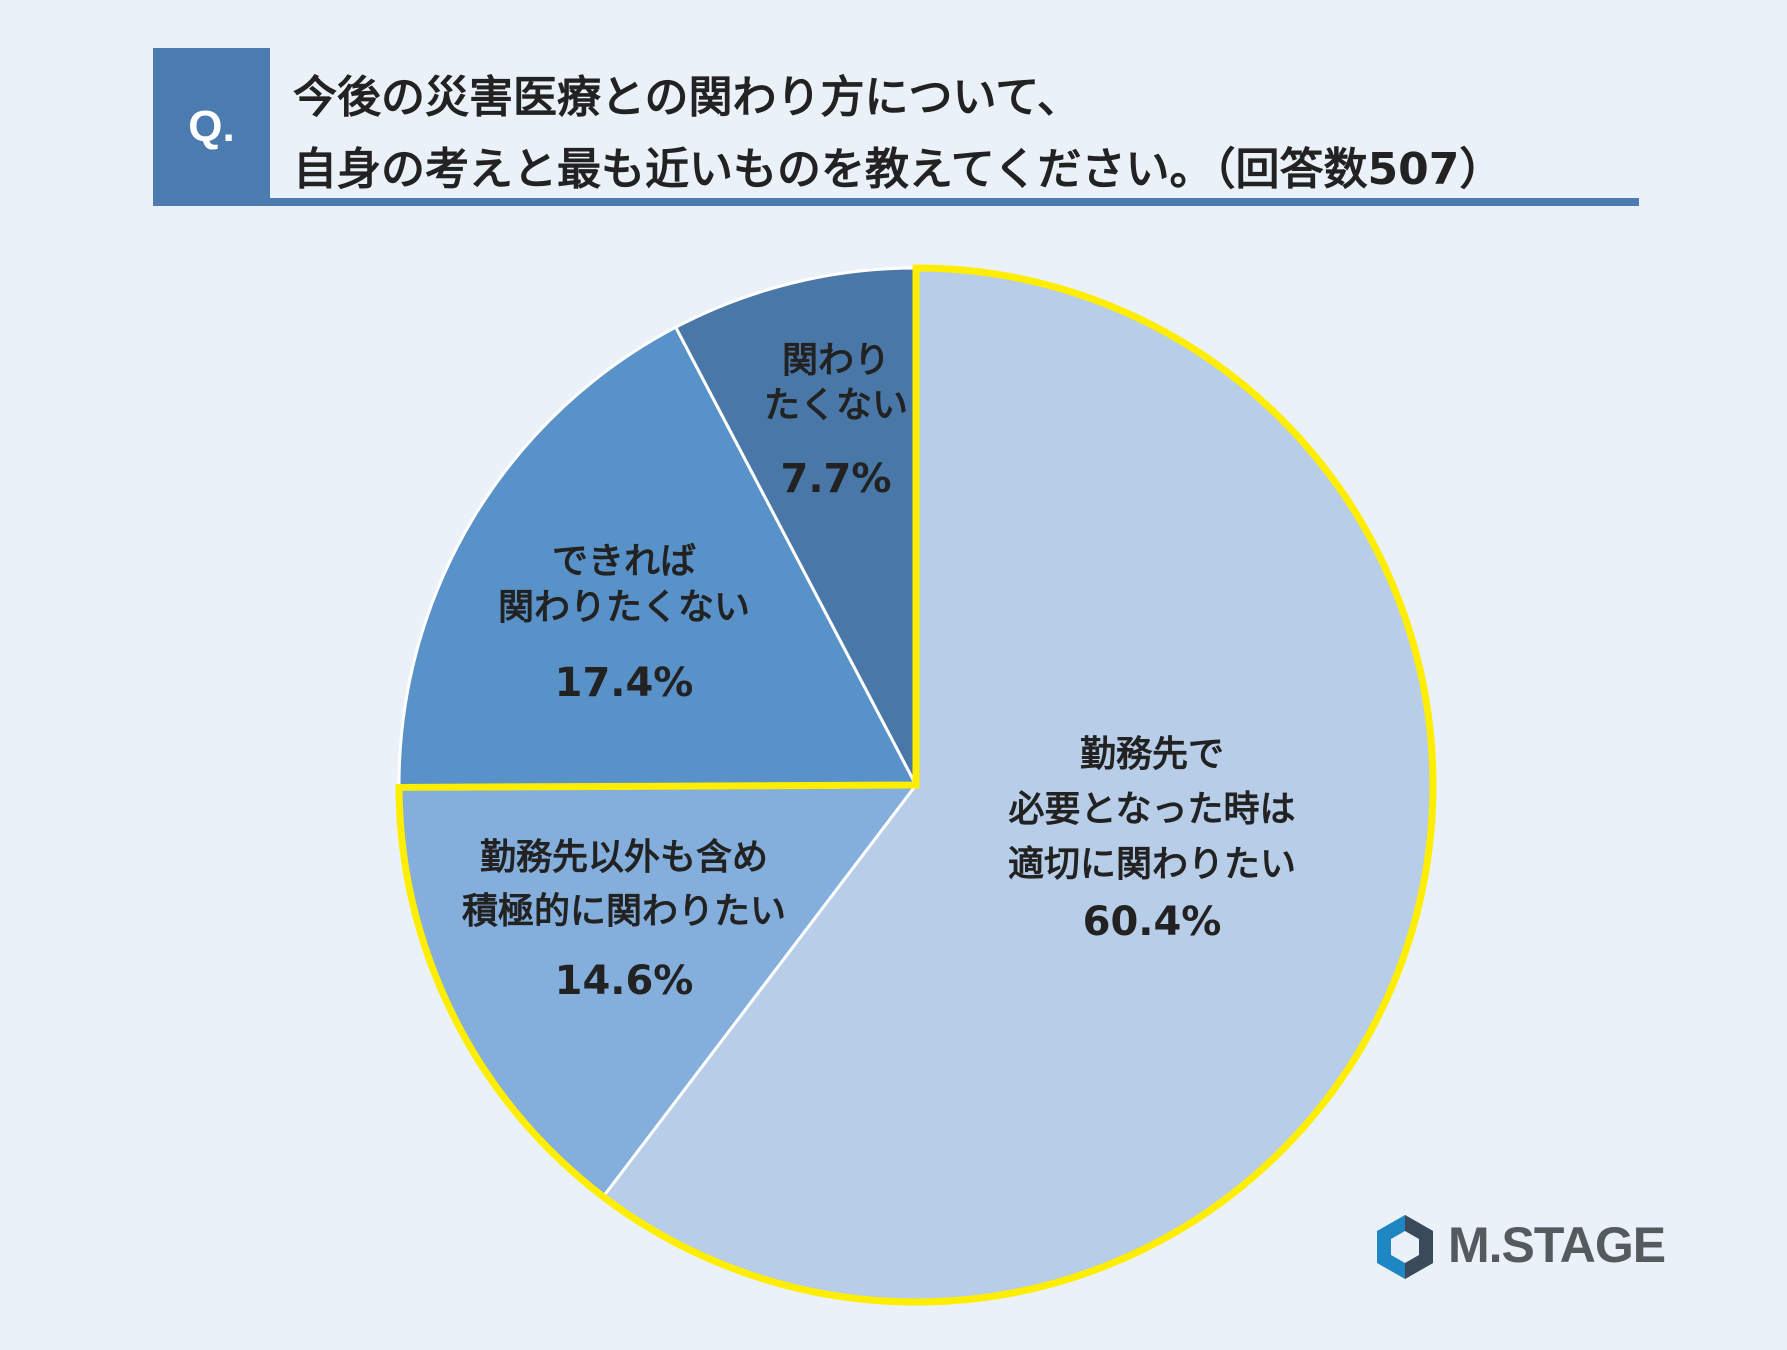 The image size is (1787, 1350). Describe the element at coordinates (836, 479) in the screenshot. I see `slice-value-3: 7.7%` at that location.